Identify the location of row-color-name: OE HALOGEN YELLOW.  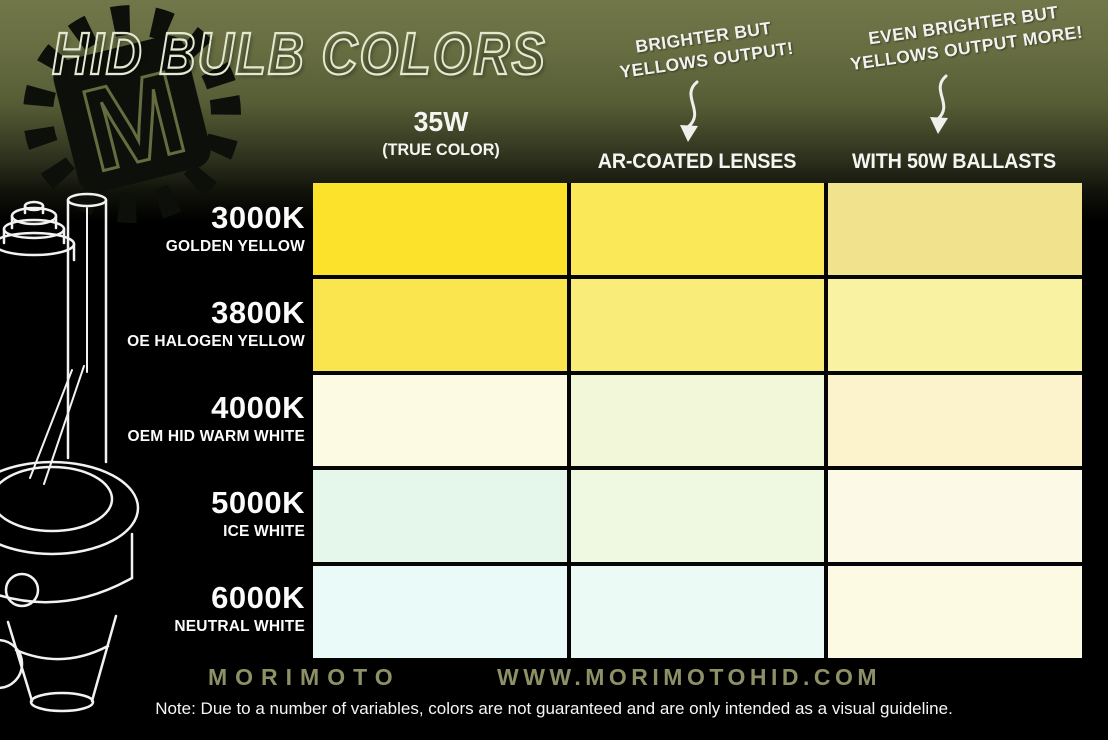
(216, 341).